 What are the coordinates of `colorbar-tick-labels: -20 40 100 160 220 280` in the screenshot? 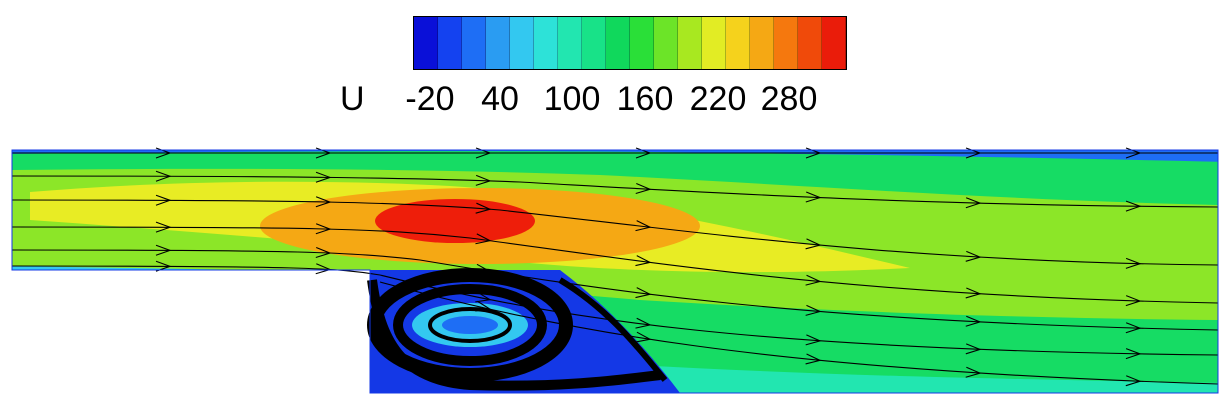 It's located at (616, 100).